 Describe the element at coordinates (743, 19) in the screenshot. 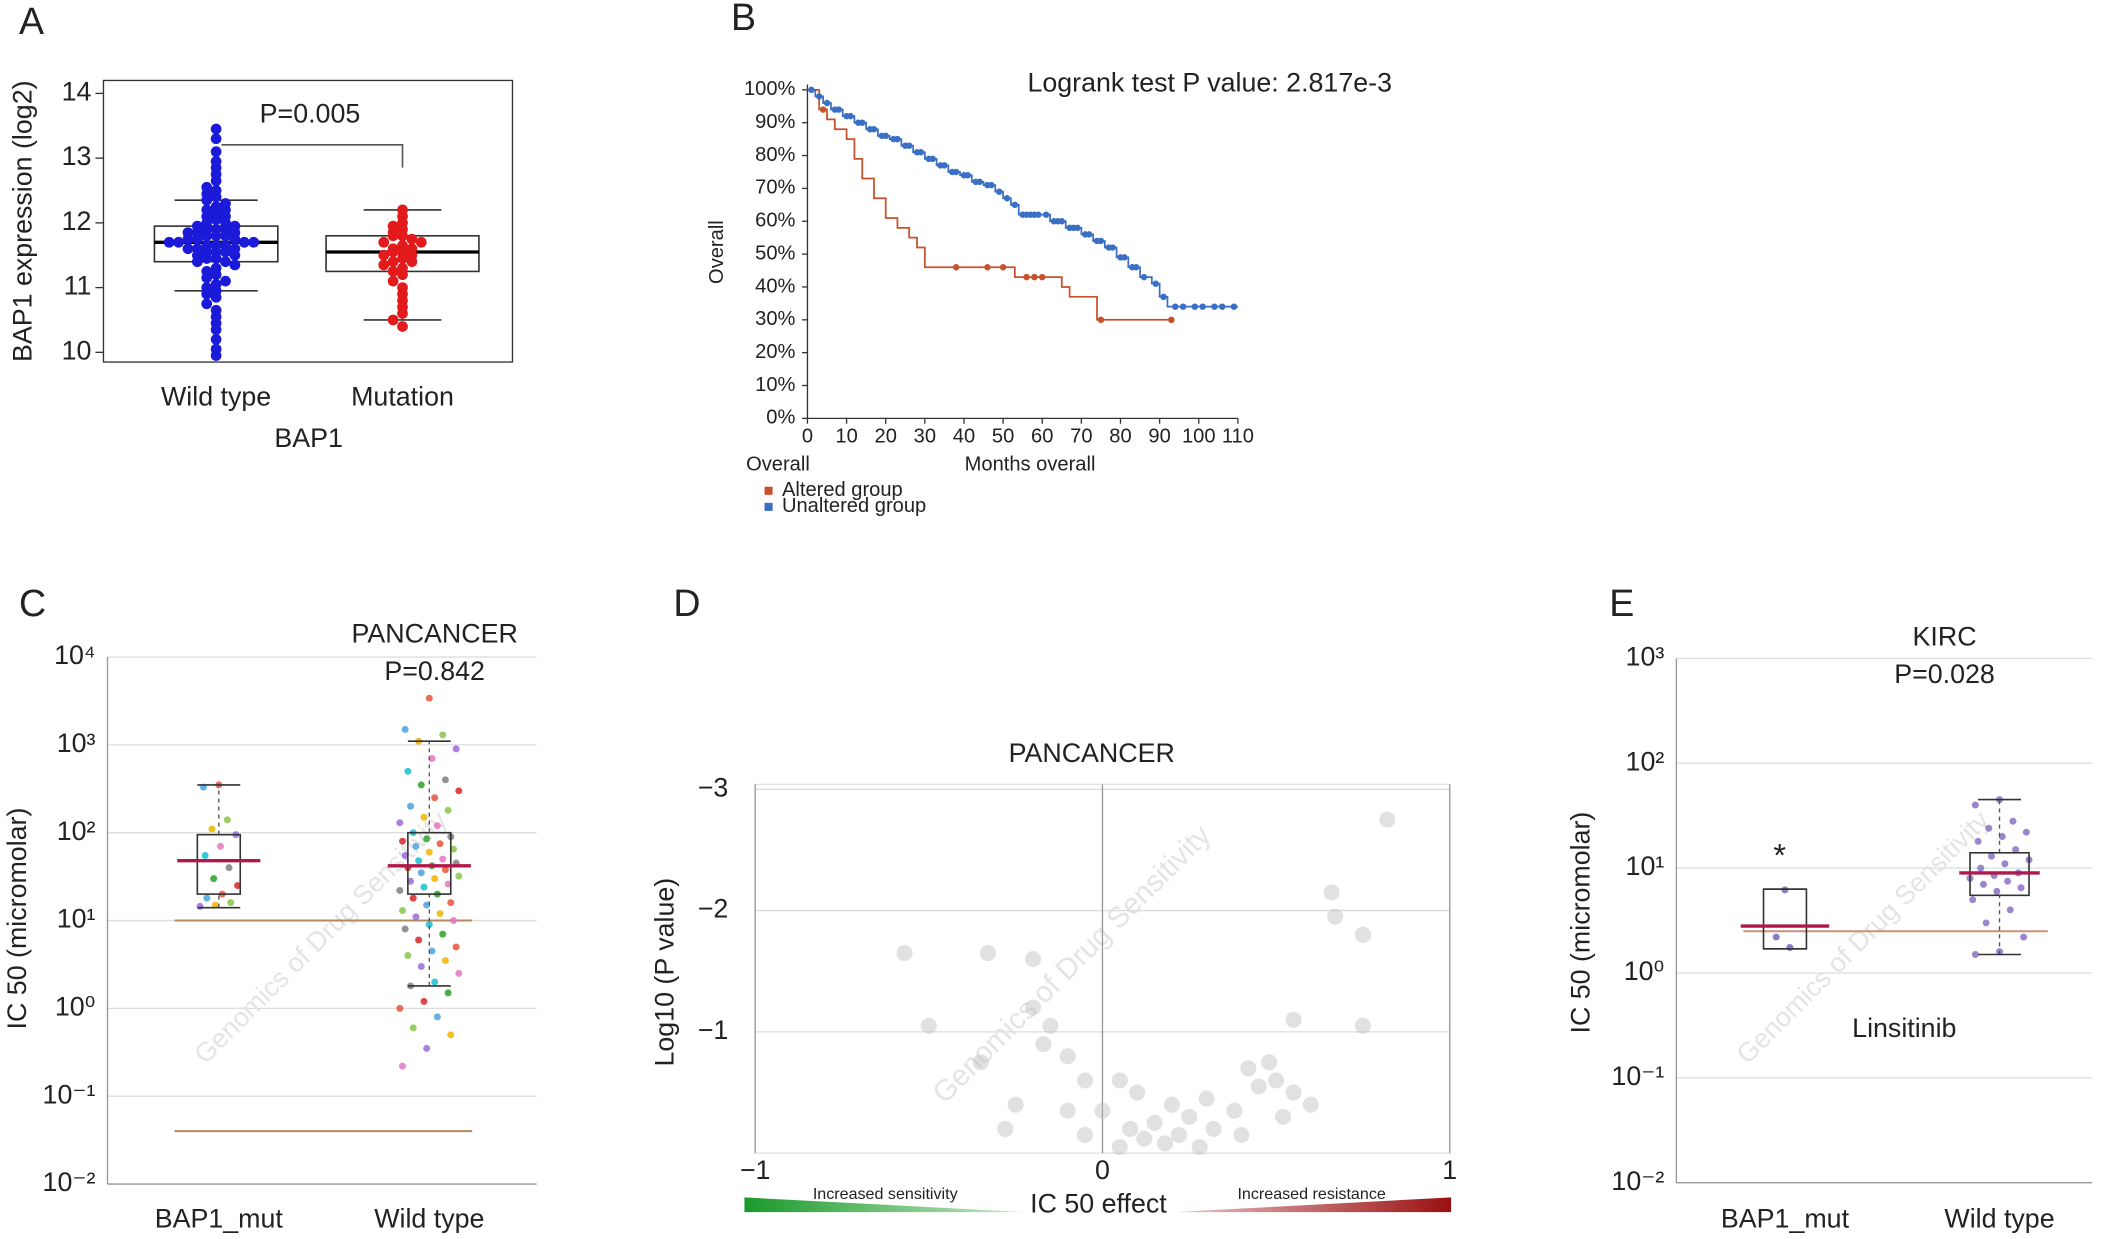

I see `label: B` at that location.